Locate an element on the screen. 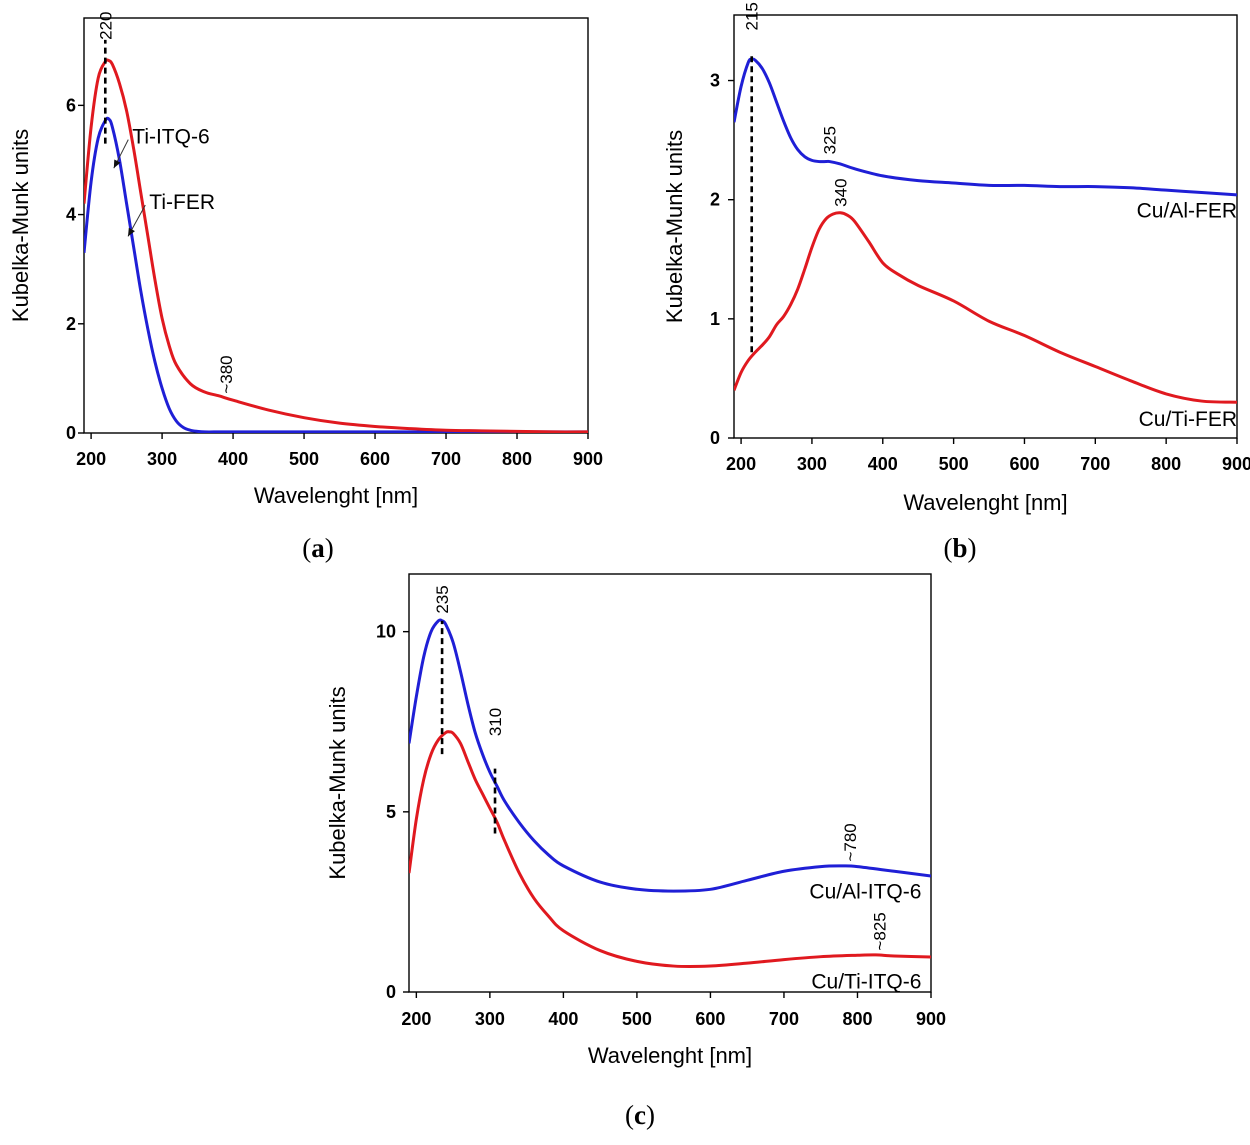 The image size is (1250, 1145). peak-annotation: 215 is located at coordinates (752, 16).